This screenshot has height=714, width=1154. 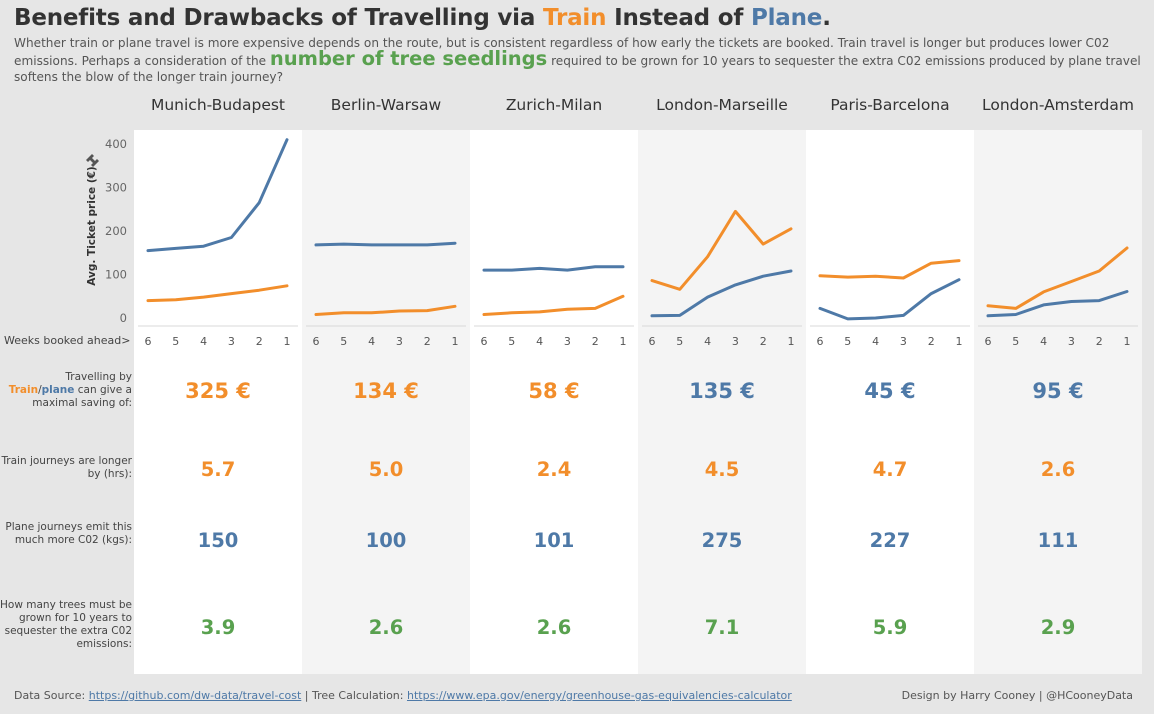 What do you see at coordinates (554, 391) in the screenshot?
I see `saving-value: 58 €` at bounding box center [554, 391].